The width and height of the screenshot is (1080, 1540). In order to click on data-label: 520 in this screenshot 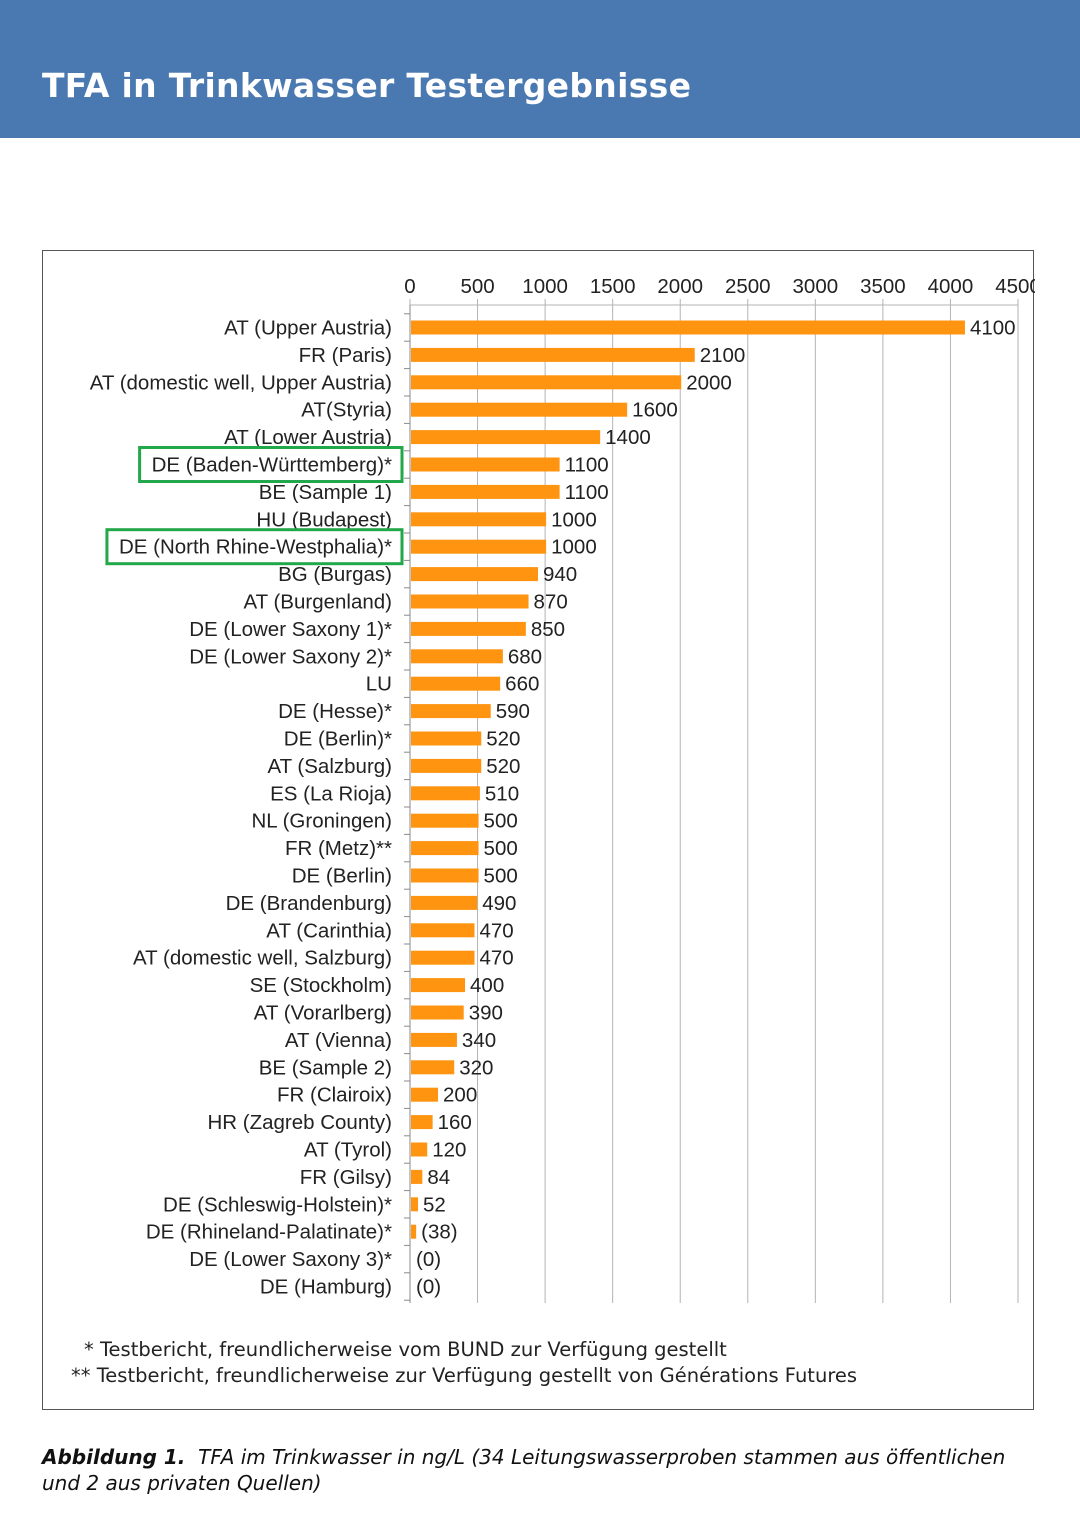, I will do `click(503, 739)`.